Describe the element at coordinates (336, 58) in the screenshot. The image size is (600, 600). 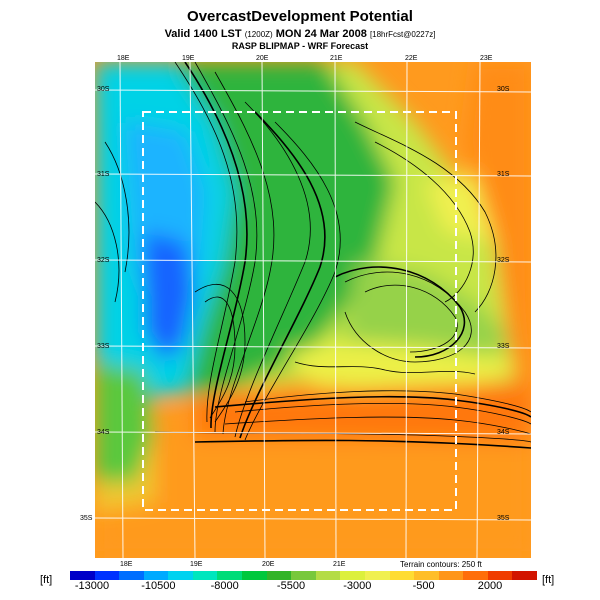
I see `lon-label-top: 21E` at that location.